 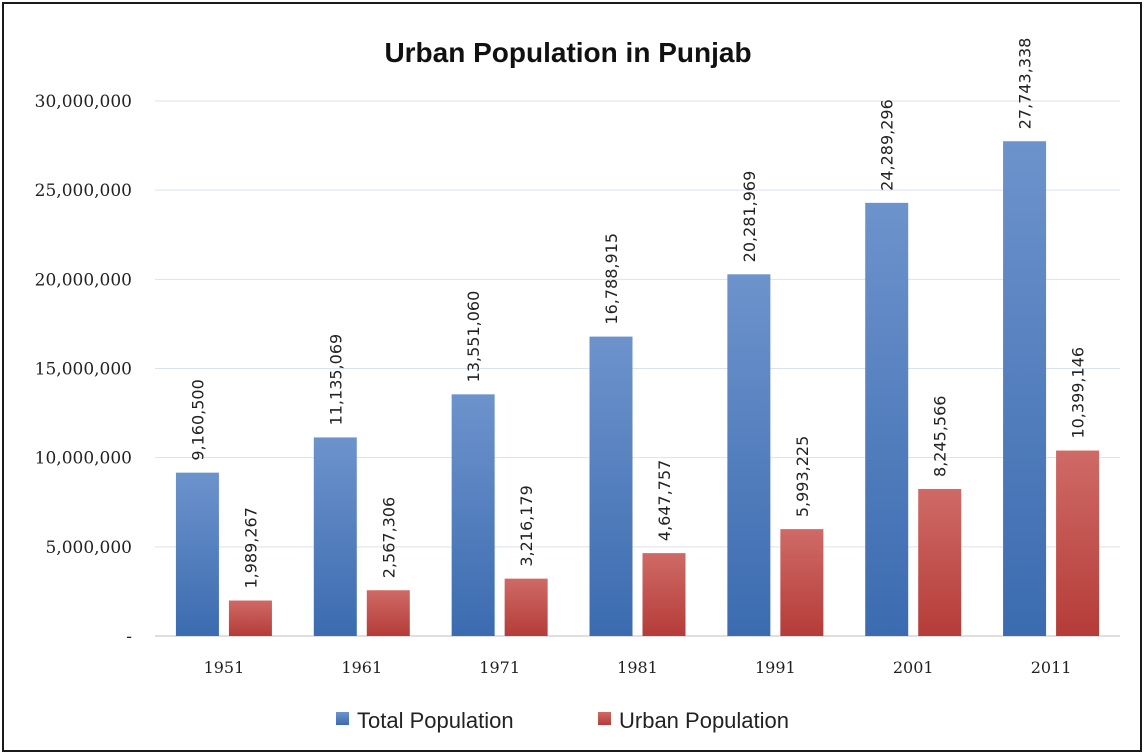 I want to click on bar-total-1991, so click(x=749, y=455).